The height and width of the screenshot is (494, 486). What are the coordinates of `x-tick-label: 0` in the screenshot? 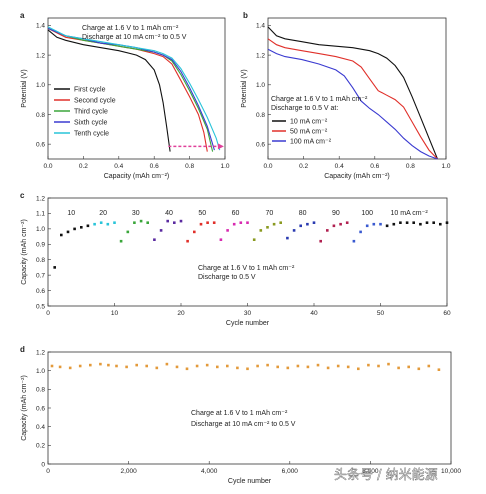 It's located at (48, 471).